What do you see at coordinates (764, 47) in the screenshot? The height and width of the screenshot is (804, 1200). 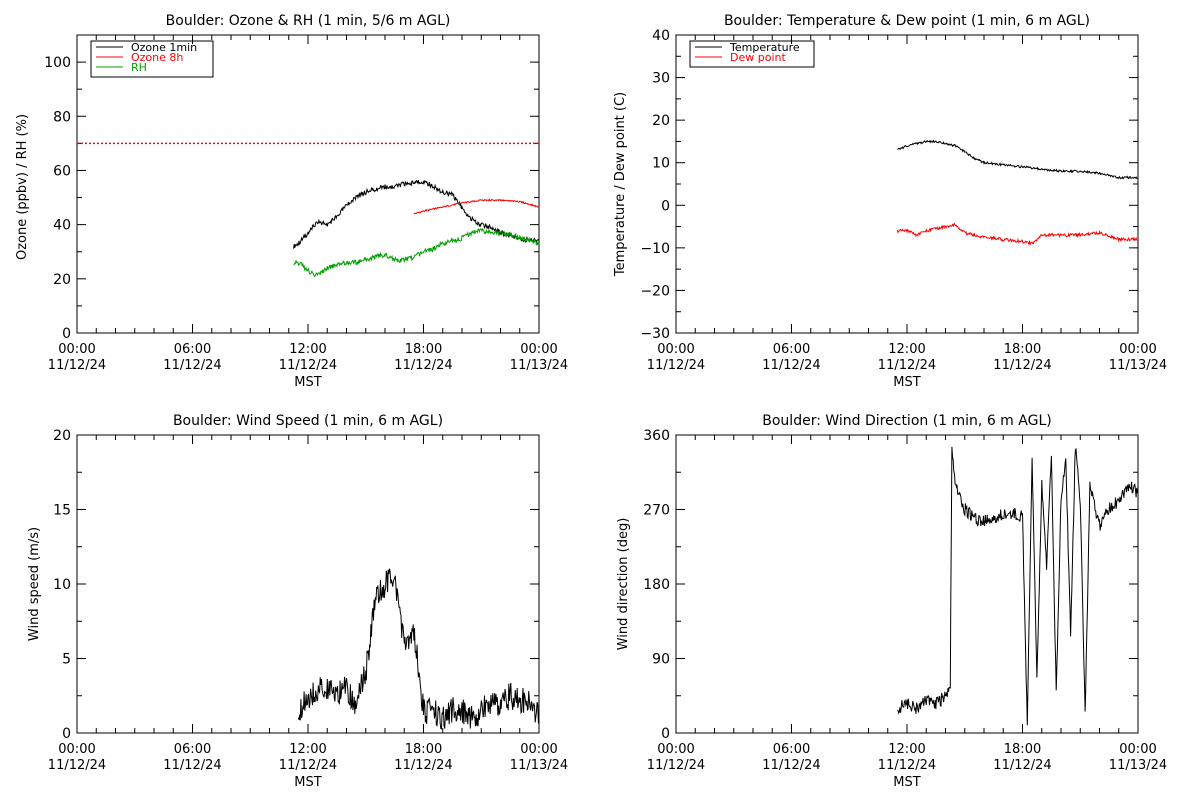 I see `legend-label: Temperature` at bounding box center [764, 47].